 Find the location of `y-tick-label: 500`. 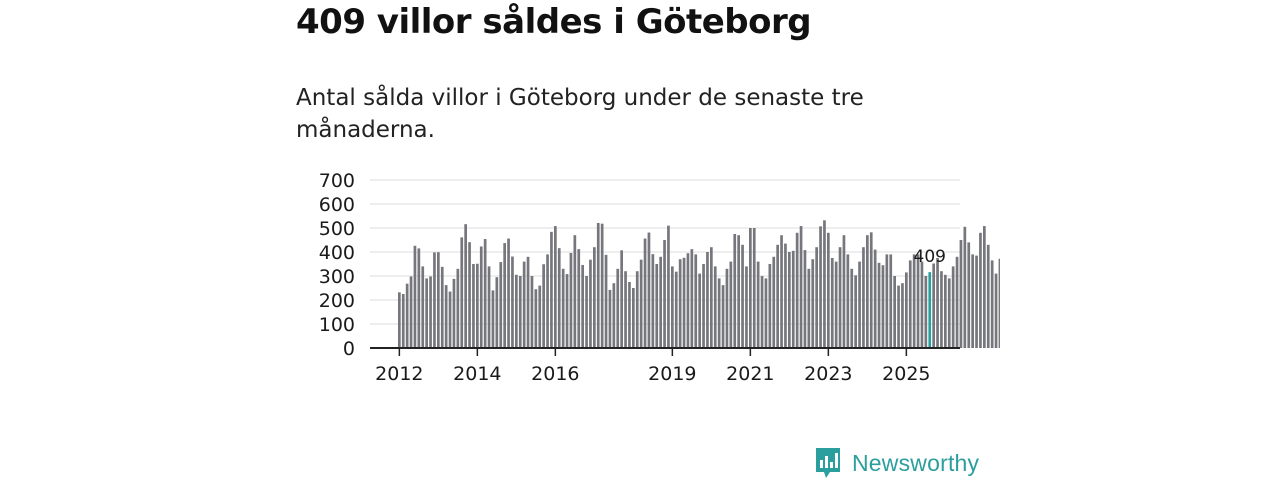

y-tick-label: 500 is located at coordinates (337, 229).